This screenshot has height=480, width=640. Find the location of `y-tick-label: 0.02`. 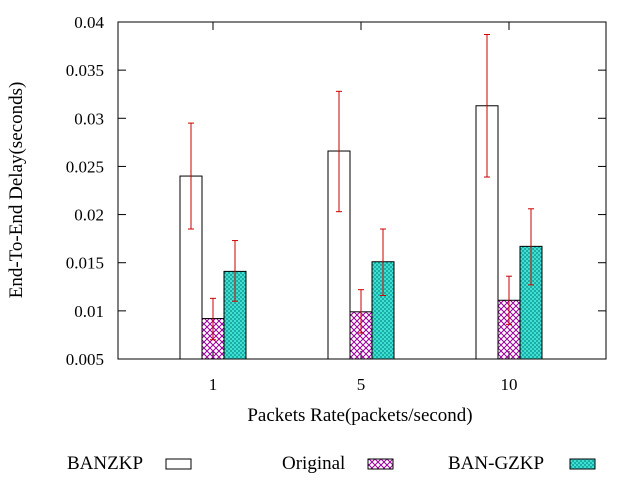

y-tick-label: 0.02 is located at coordinates (89, 215).